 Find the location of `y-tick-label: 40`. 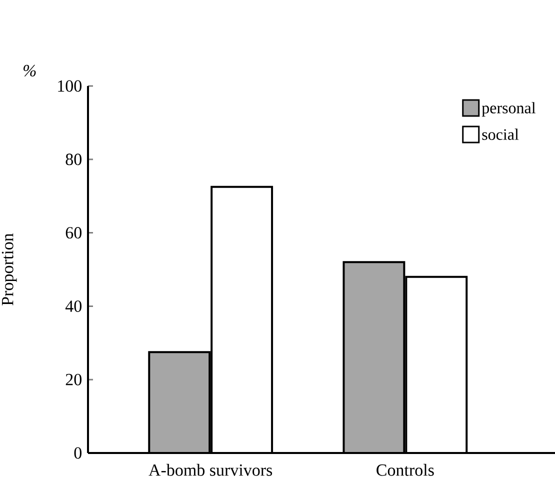

y-tick-label: 40 is located at coordinates (73, 306).